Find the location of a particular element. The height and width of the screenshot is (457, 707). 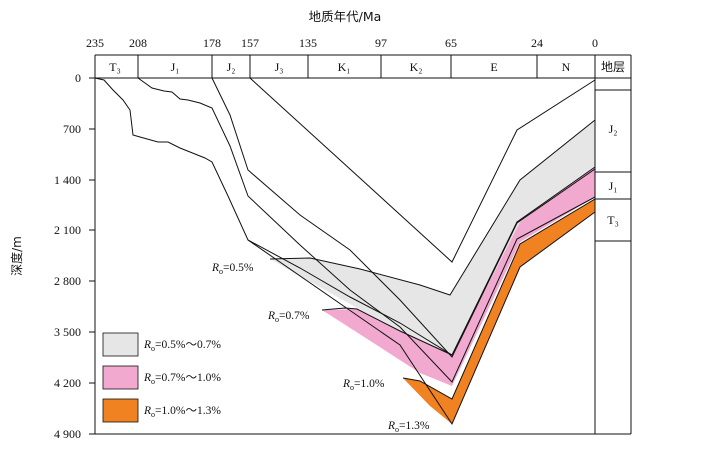

legend-label: Ro=0.5%～0.7% is located at coordinates (182, 346).